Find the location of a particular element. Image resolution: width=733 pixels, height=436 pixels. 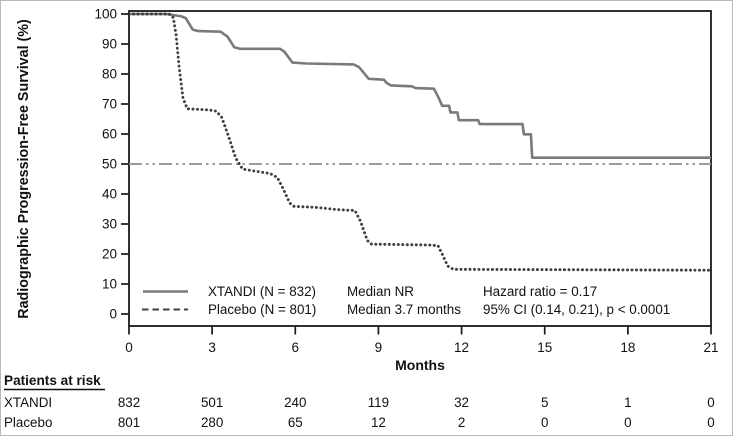

x-tick-label: 9 is located at coordinates (379, 347).